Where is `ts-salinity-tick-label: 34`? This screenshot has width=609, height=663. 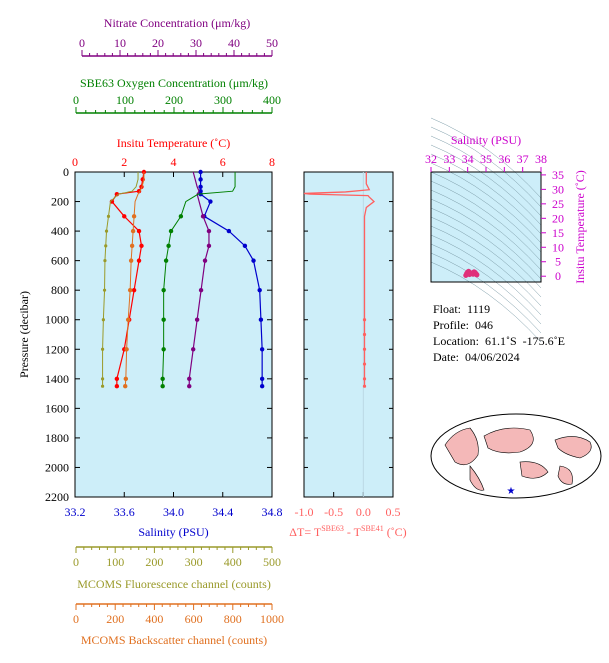
ts-salinity-tick-label: 34 is located at coordinates (468, 159).